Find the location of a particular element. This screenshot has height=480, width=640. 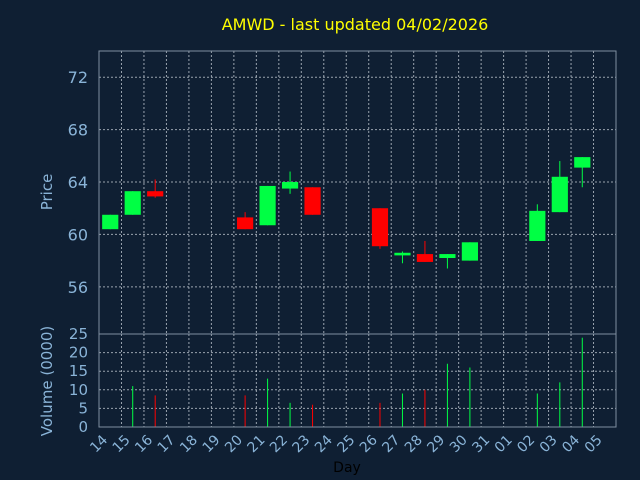

volume-bars is located at coordinates (357, 382).